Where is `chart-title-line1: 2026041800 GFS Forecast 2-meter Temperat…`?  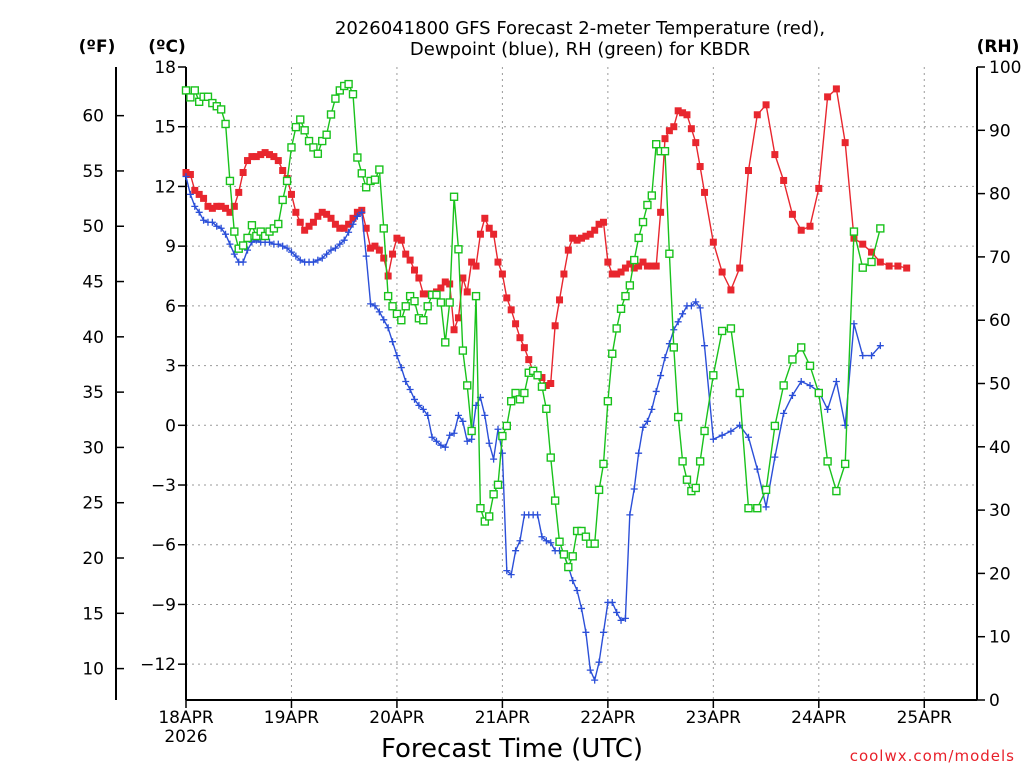
chart-title-line1: 2026041800 GFS Forecast 2-meter Temperat… is located at coordinates (580, 28).